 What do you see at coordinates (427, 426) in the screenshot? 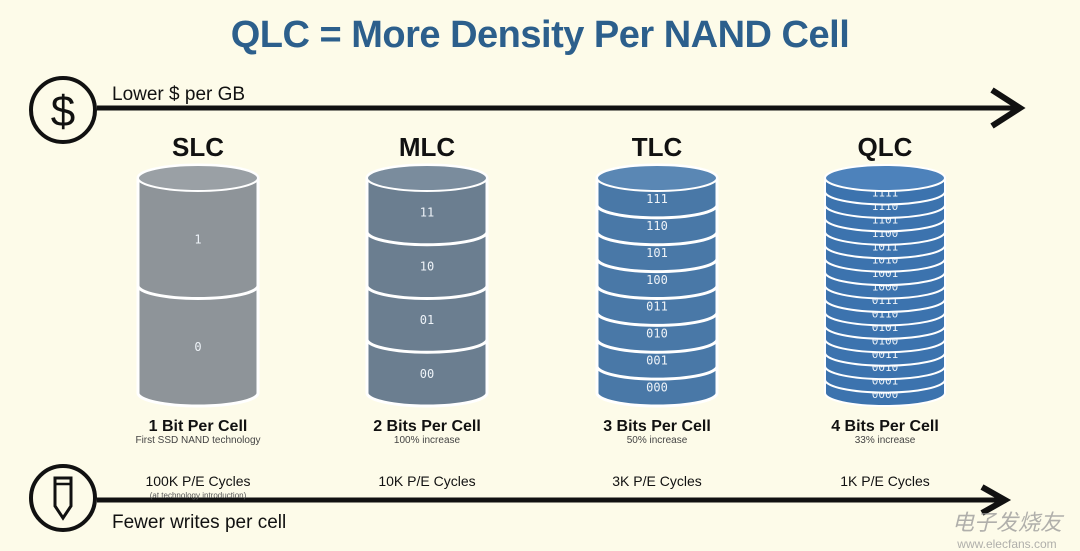
I see `bits-per-cell-label: 2 Bits Per Cell` at bounding box center [427, 426].